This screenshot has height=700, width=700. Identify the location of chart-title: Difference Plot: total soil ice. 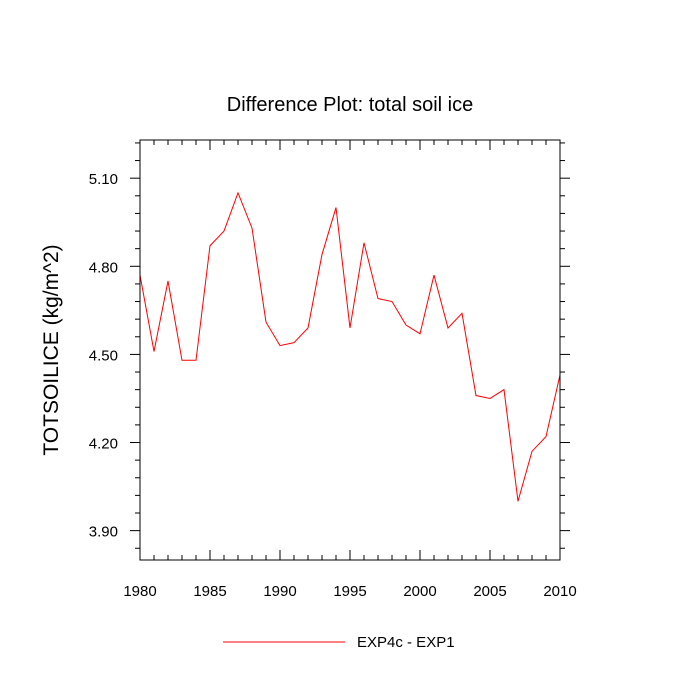
(350, 105).